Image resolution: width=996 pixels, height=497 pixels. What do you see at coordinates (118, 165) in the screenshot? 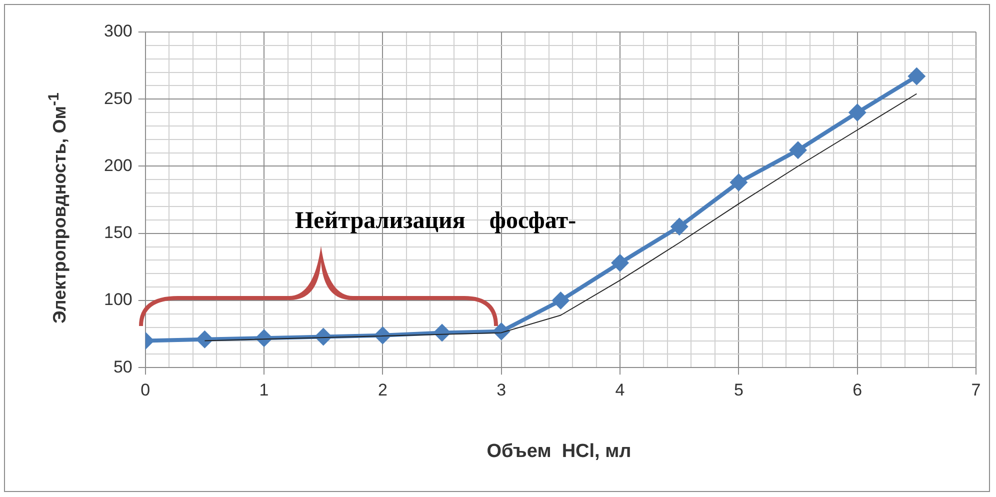
I see `y-tick-label: 200` at bounding box center [118, 165].